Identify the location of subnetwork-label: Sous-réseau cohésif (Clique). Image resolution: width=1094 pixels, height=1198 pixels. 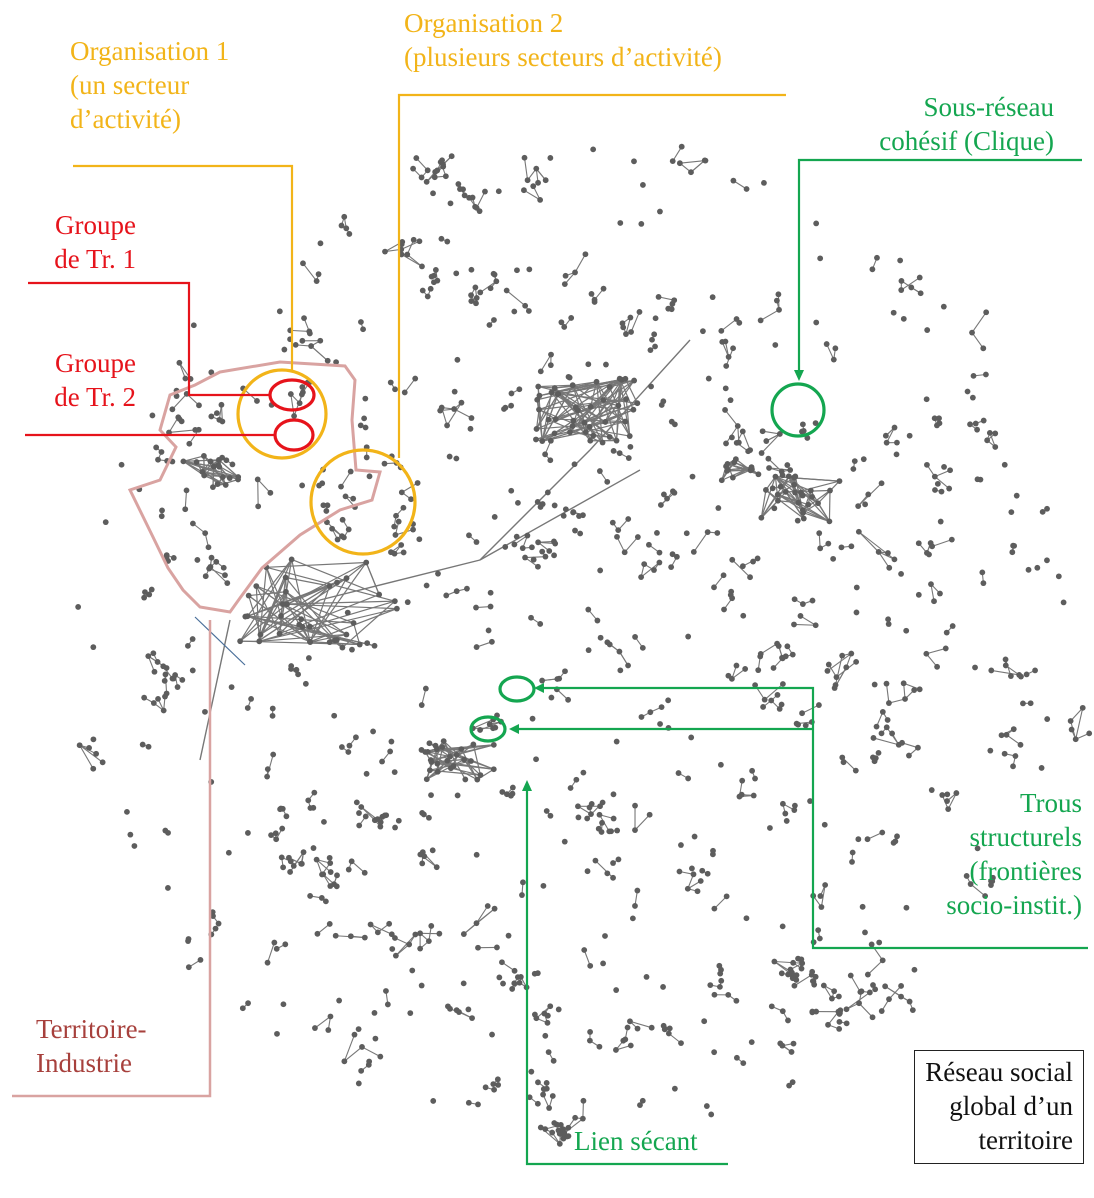
(966, 124).